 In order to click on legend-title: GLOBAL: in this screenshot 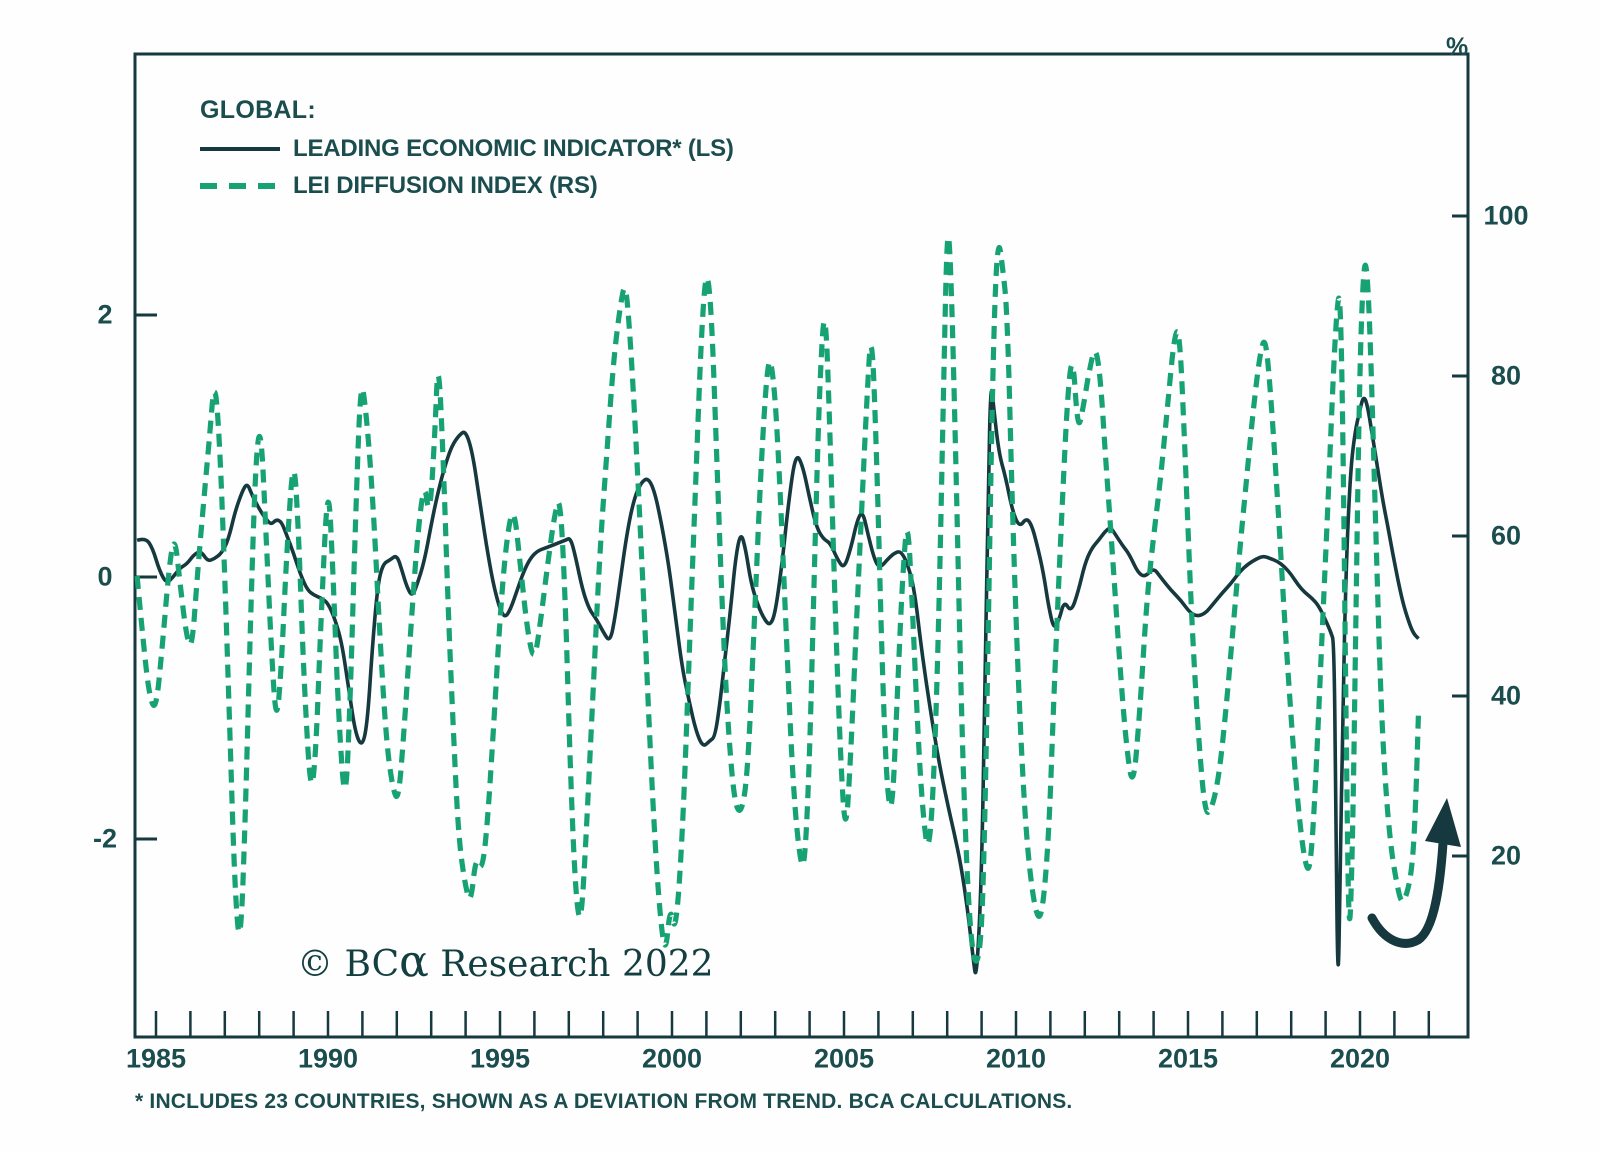, I will do `click(258, 110)`.